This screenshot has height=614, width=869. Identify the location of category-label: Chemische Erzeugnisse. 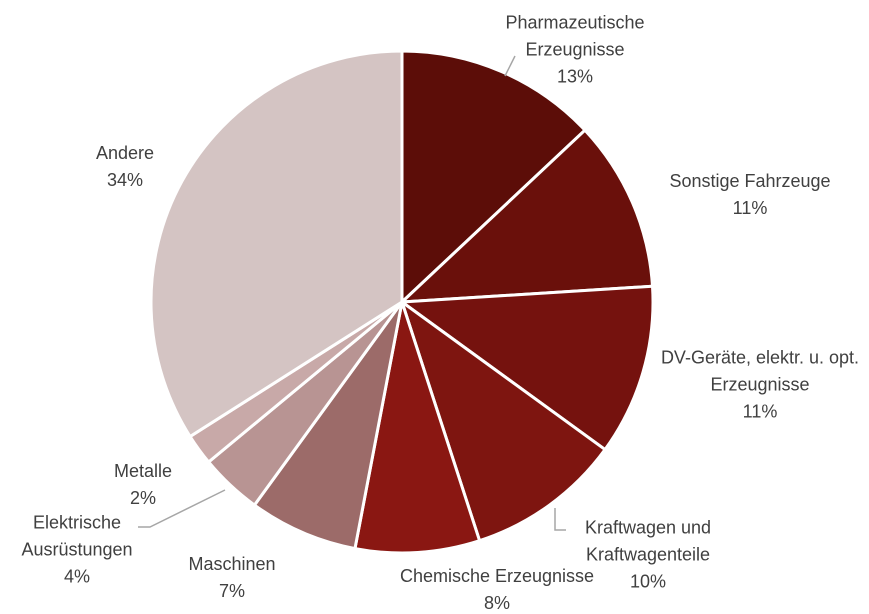
(497, 576).